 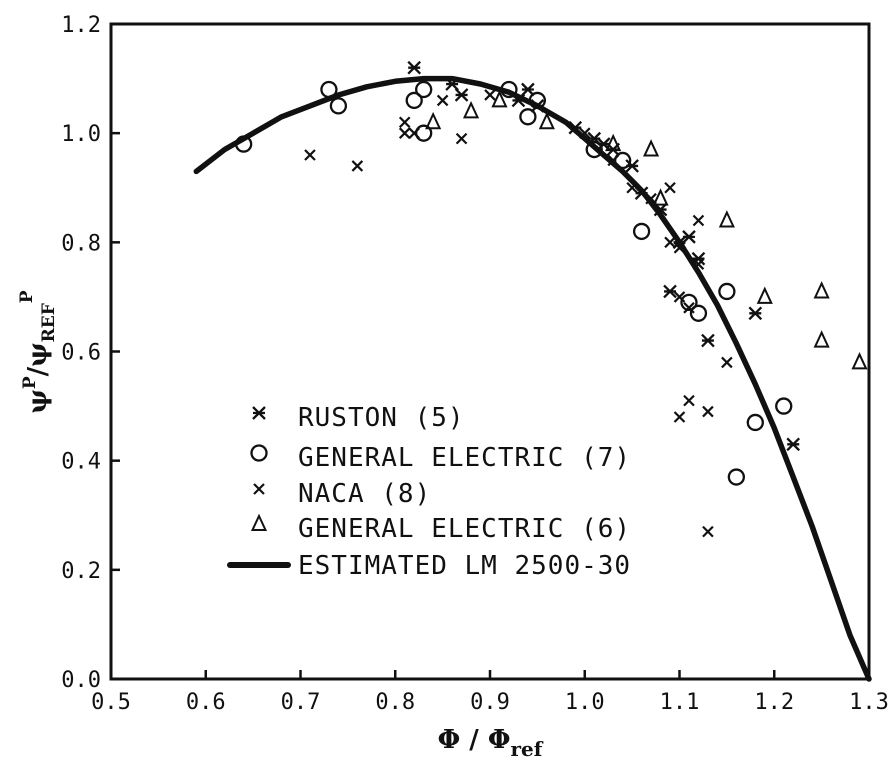 What do you see at coordinates (464, 529) in the screenshot?
I see `legend-label: GENERAL ELECTRIC (6)` at bounding box center [464, 529].